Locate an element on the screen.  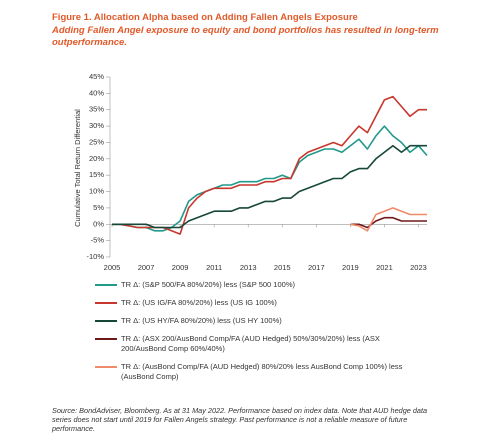
y-tick-label: 5% is located at coordinates (98, 207).